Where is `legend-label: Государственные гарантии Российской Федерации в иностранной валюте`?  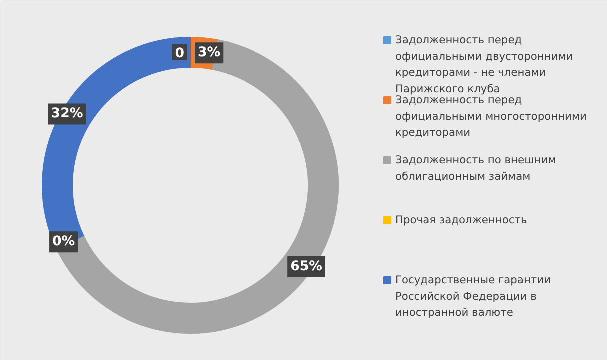 legend-label: Государственные гарантии Российской Федерации в иностранной валюте is located at coordinates (473, 296).